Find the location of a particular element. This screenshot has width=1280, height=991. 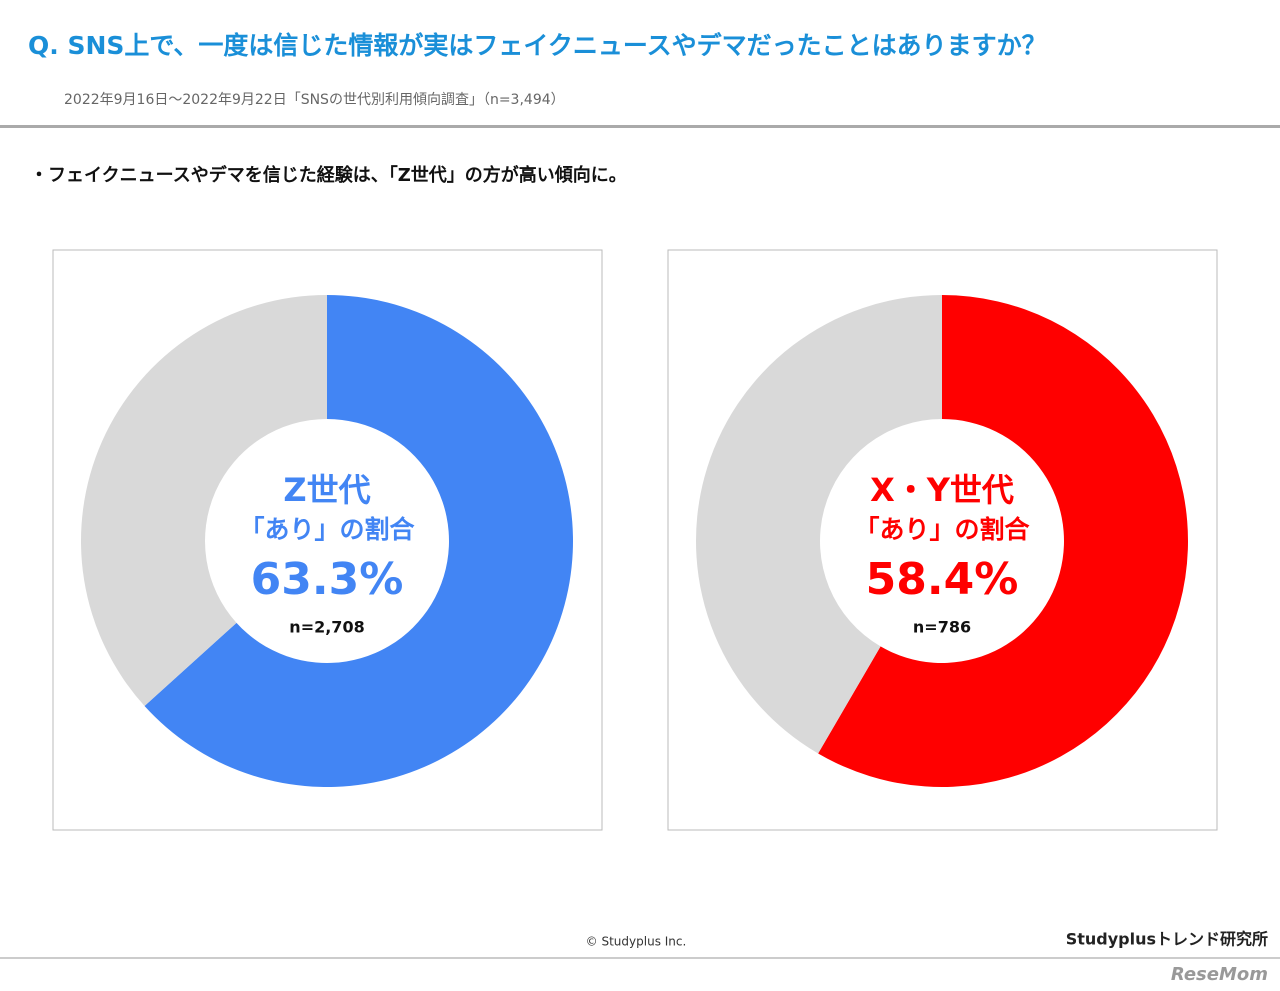

sample-size: n=786 is located at coordinates (942, 627).